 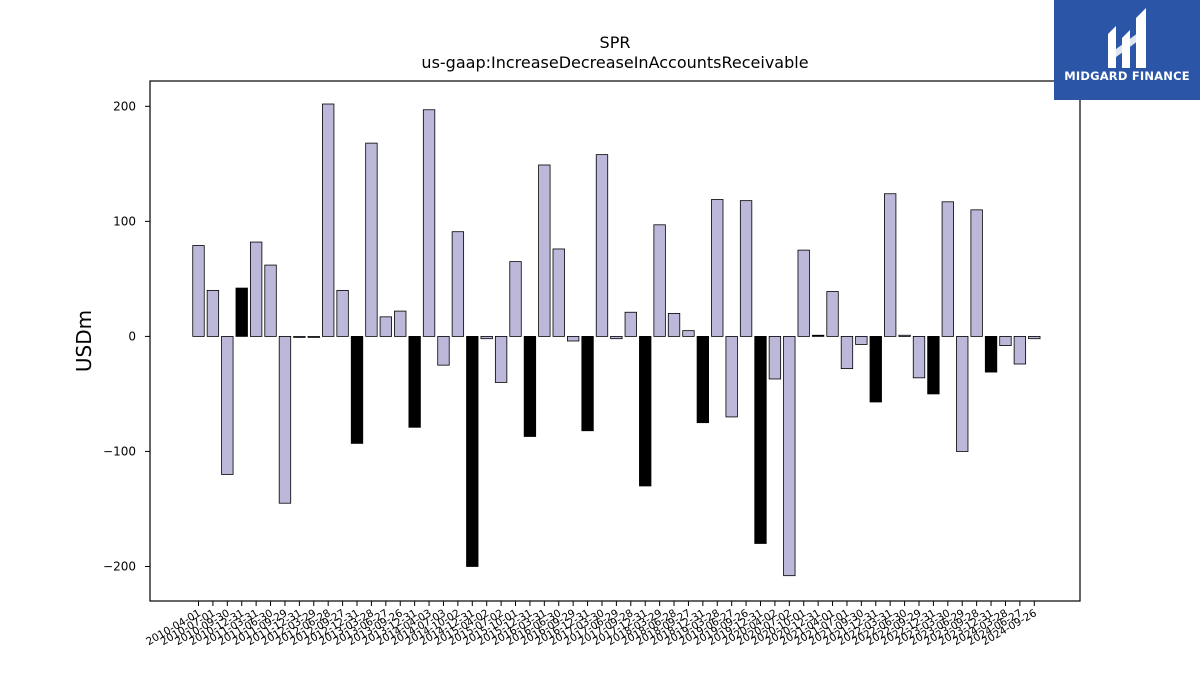 I want to click on chart-title: SPR, so click(x=615, y=42).